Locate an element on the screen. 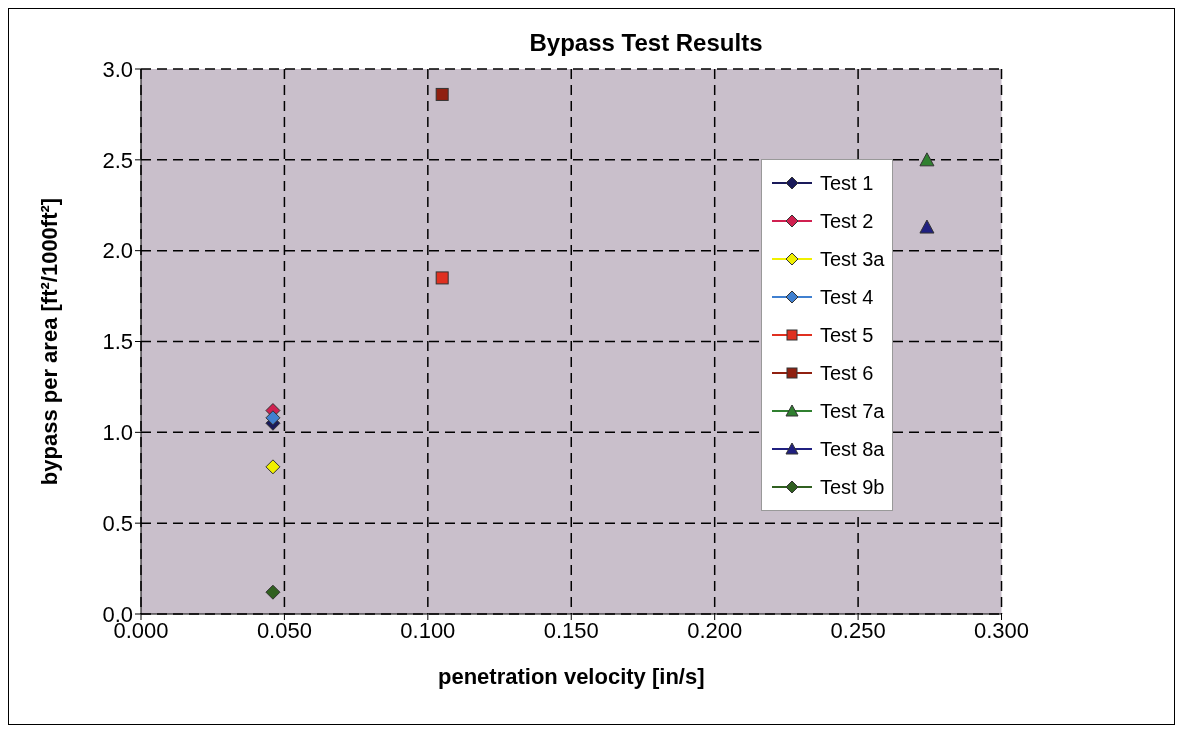 The image size is (1181, 731). legend-label: Test 5 is located at coordinates (847, 335).